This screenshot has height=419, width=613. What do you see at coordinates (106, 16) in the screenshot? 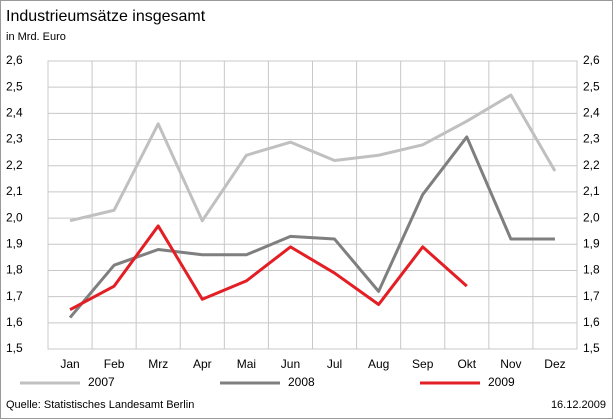
I see `chart-title: Industrieumsätze insgesamt` at bounding box center [106, 16].